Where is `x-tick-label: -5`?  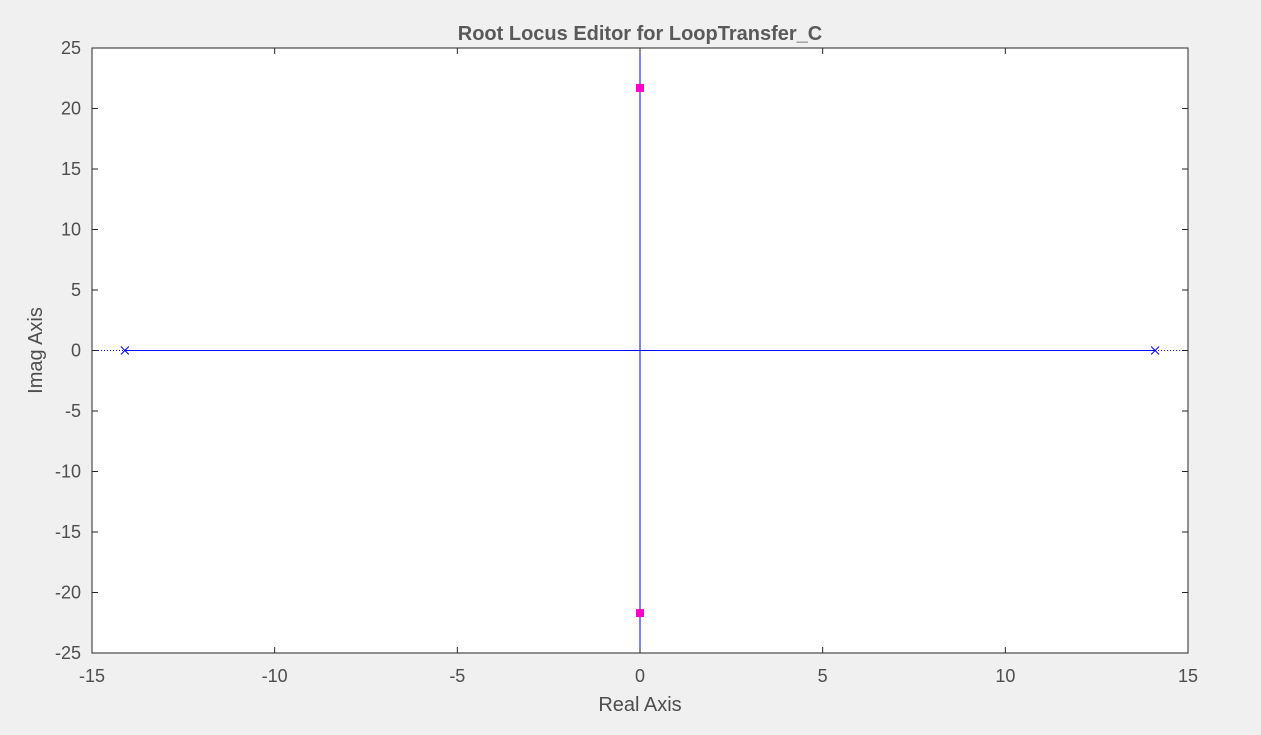 x-tick-label: -5 is located at coordinates (457, 676).